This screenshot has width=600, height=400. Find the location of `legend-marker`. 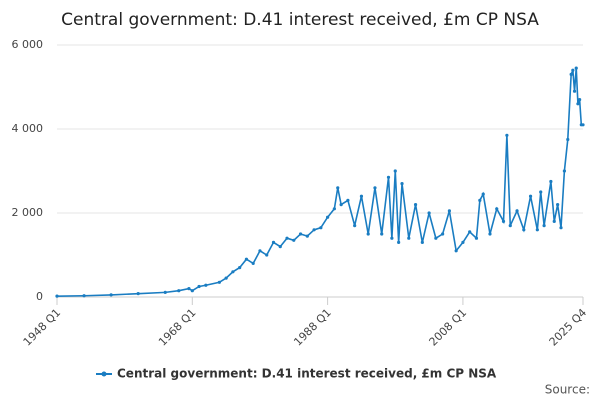

legend-marker is located at coordinates (104, 374).